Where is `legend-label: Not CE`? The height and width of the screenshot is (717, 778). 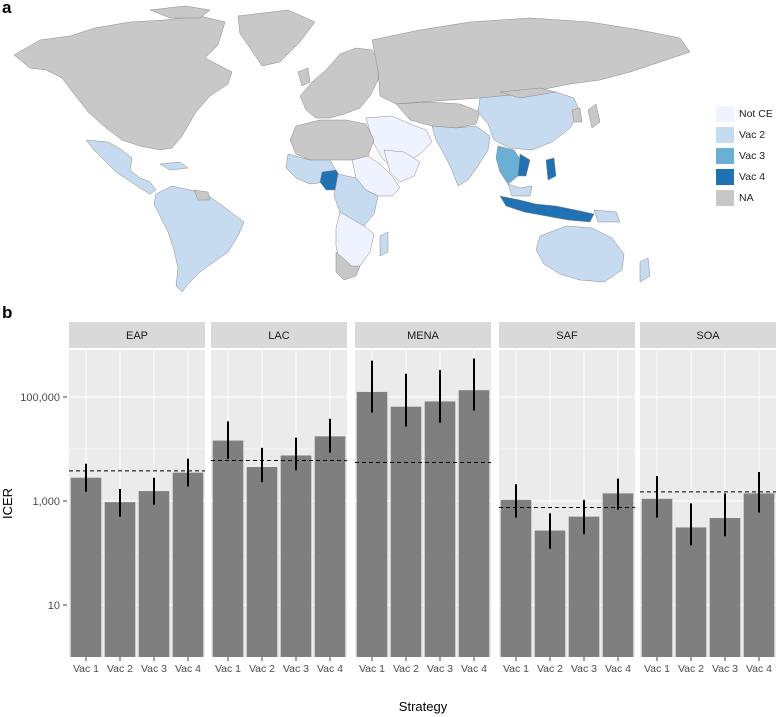 legend-label: Not CE is located at coordinates (756, 113).